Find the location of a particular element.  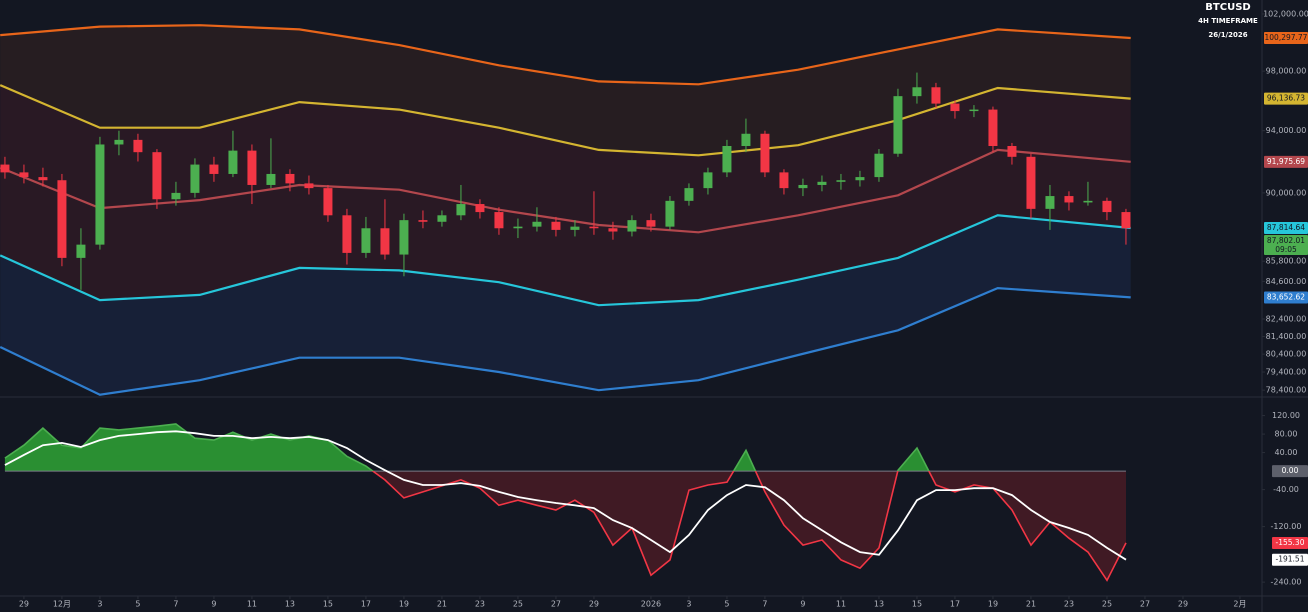

y-tick-label: 82,400.00 is located at coordinates (1286, 319).